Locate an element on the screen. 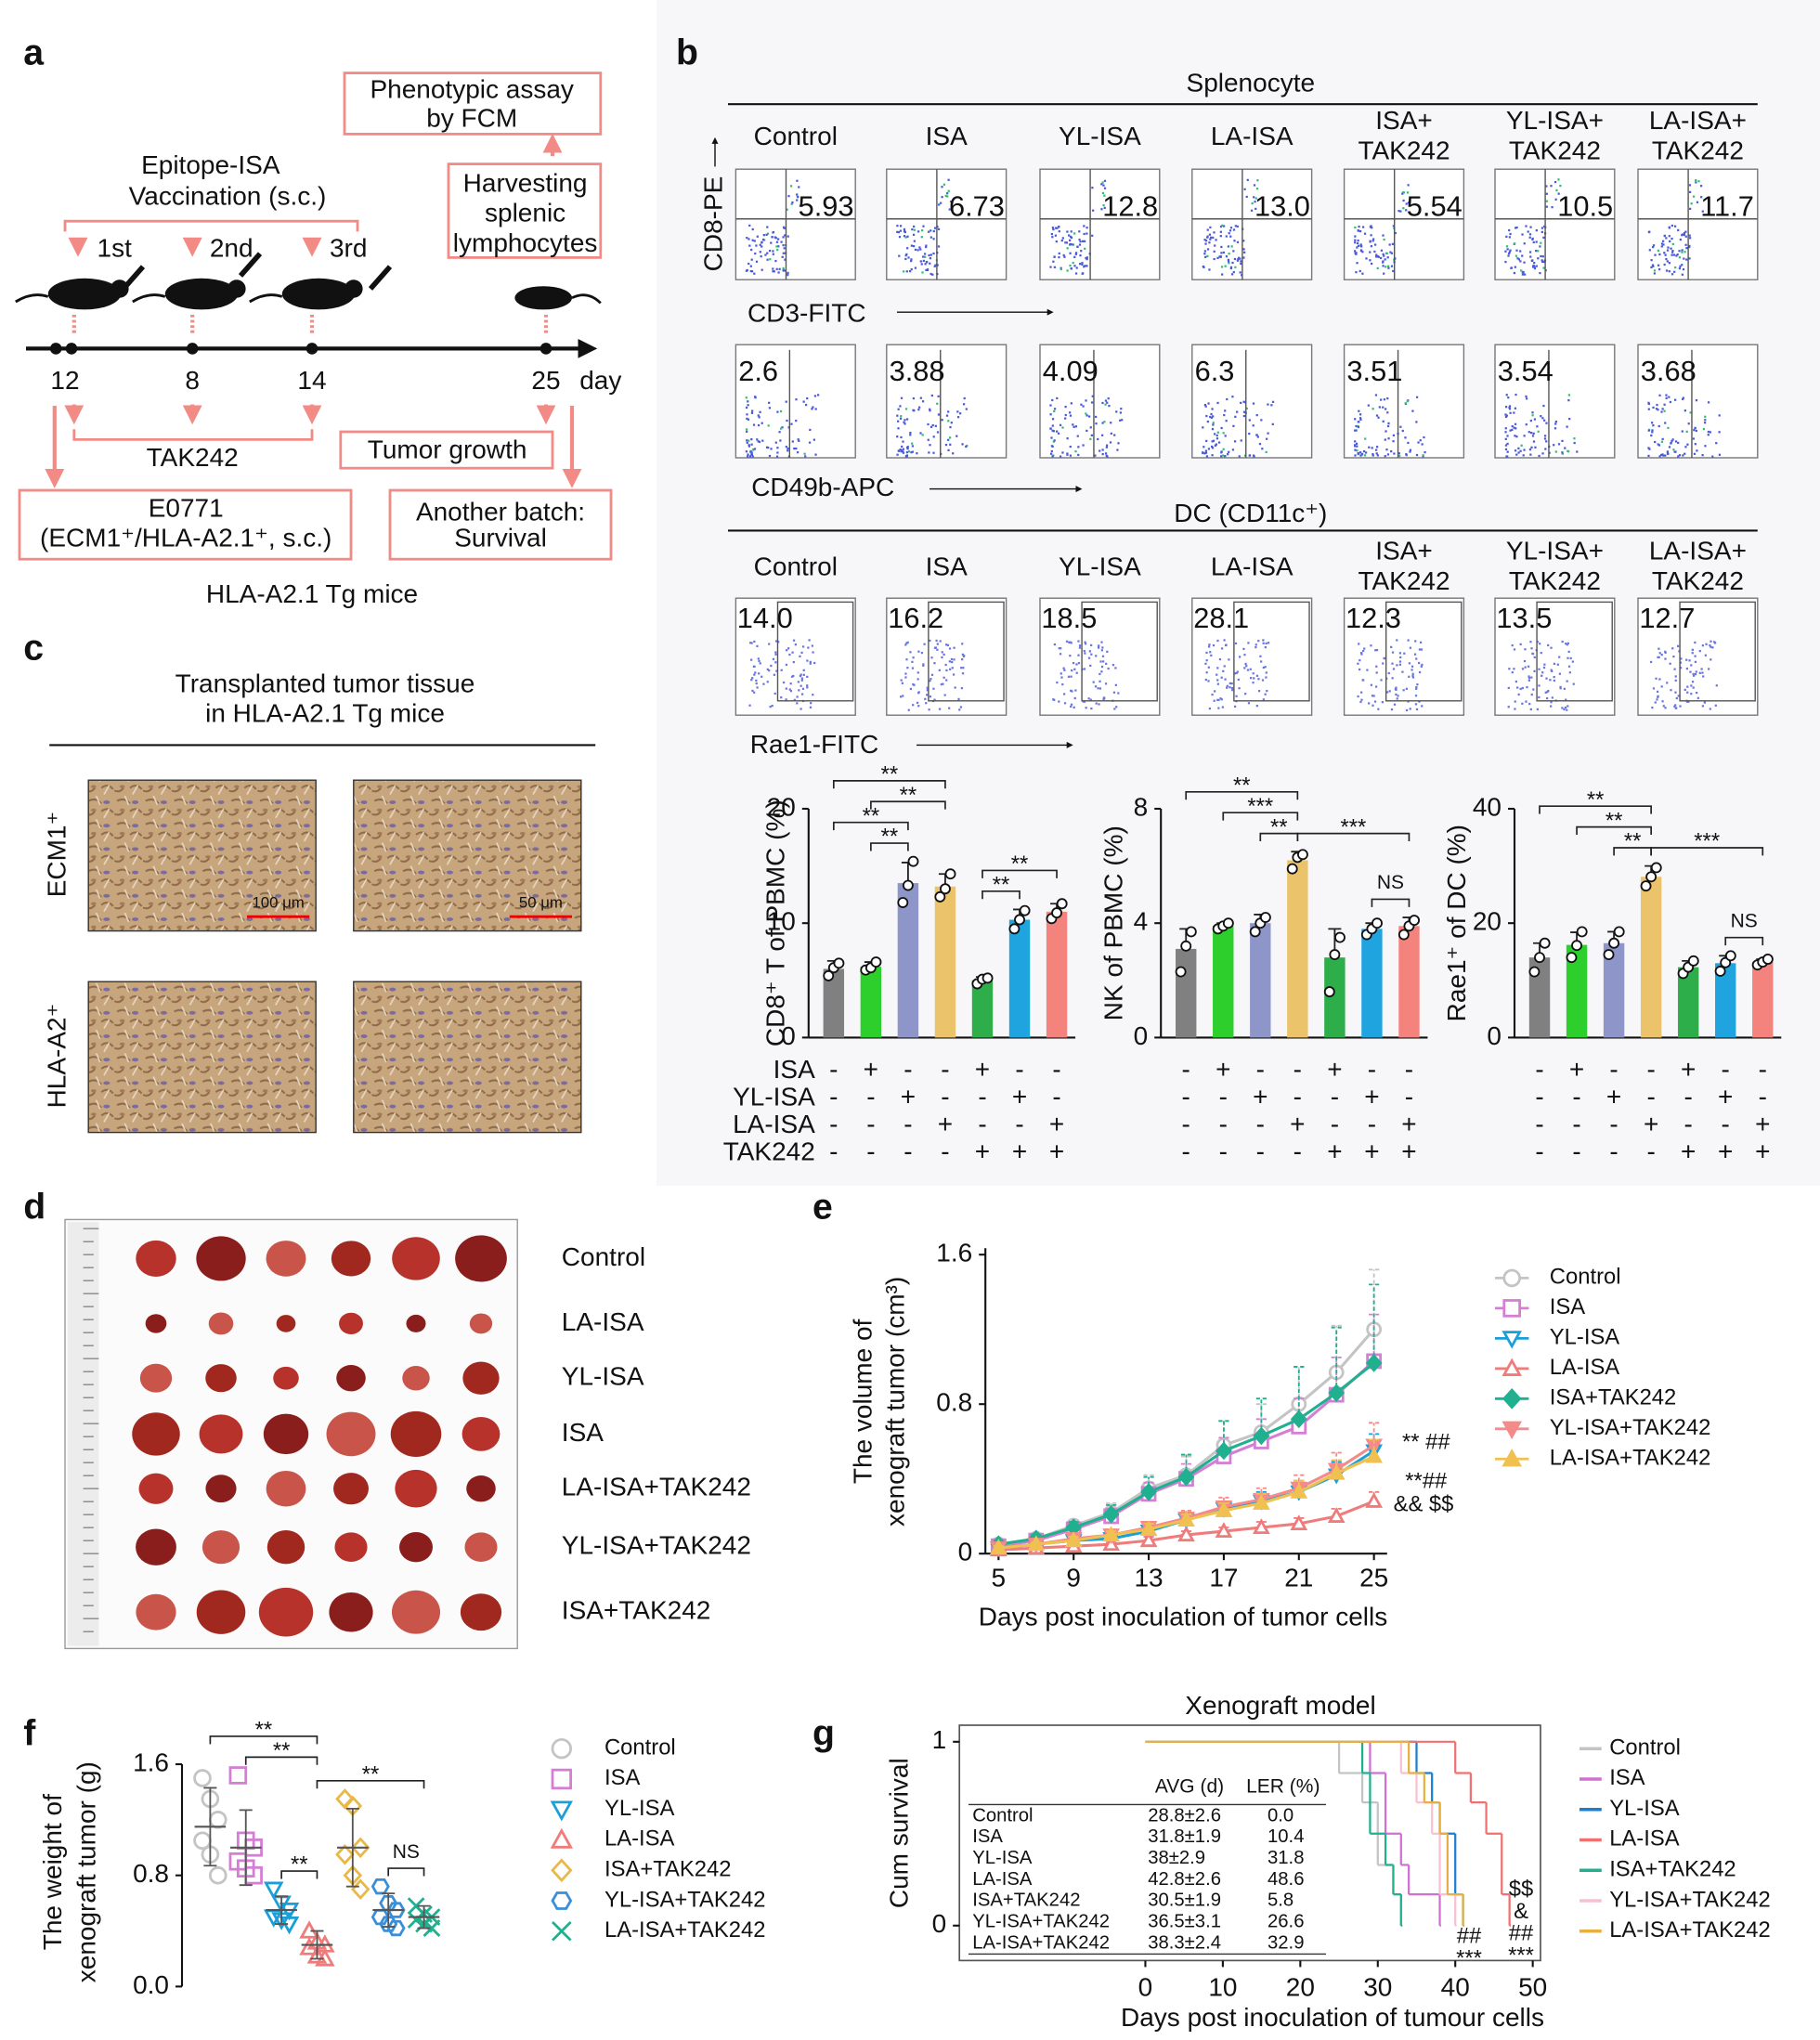 This screenshot has width=1820, height=2040. group-name: TAK242 is located at coordinates (1404, 580).